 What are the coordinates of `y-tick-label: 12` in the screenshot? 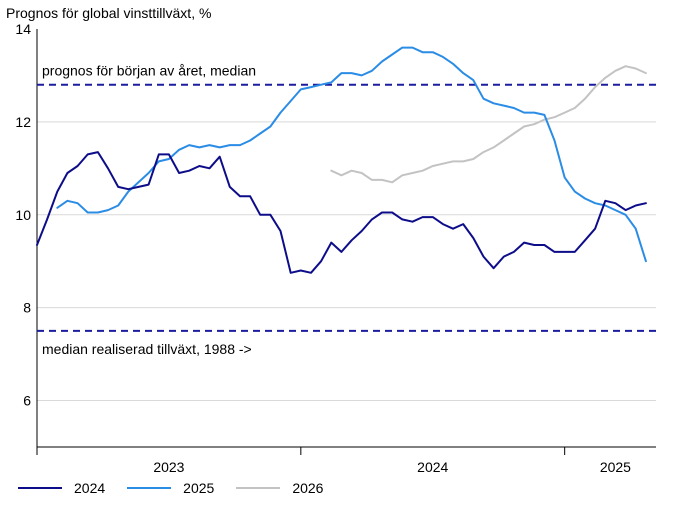 It's located at (23, 122).